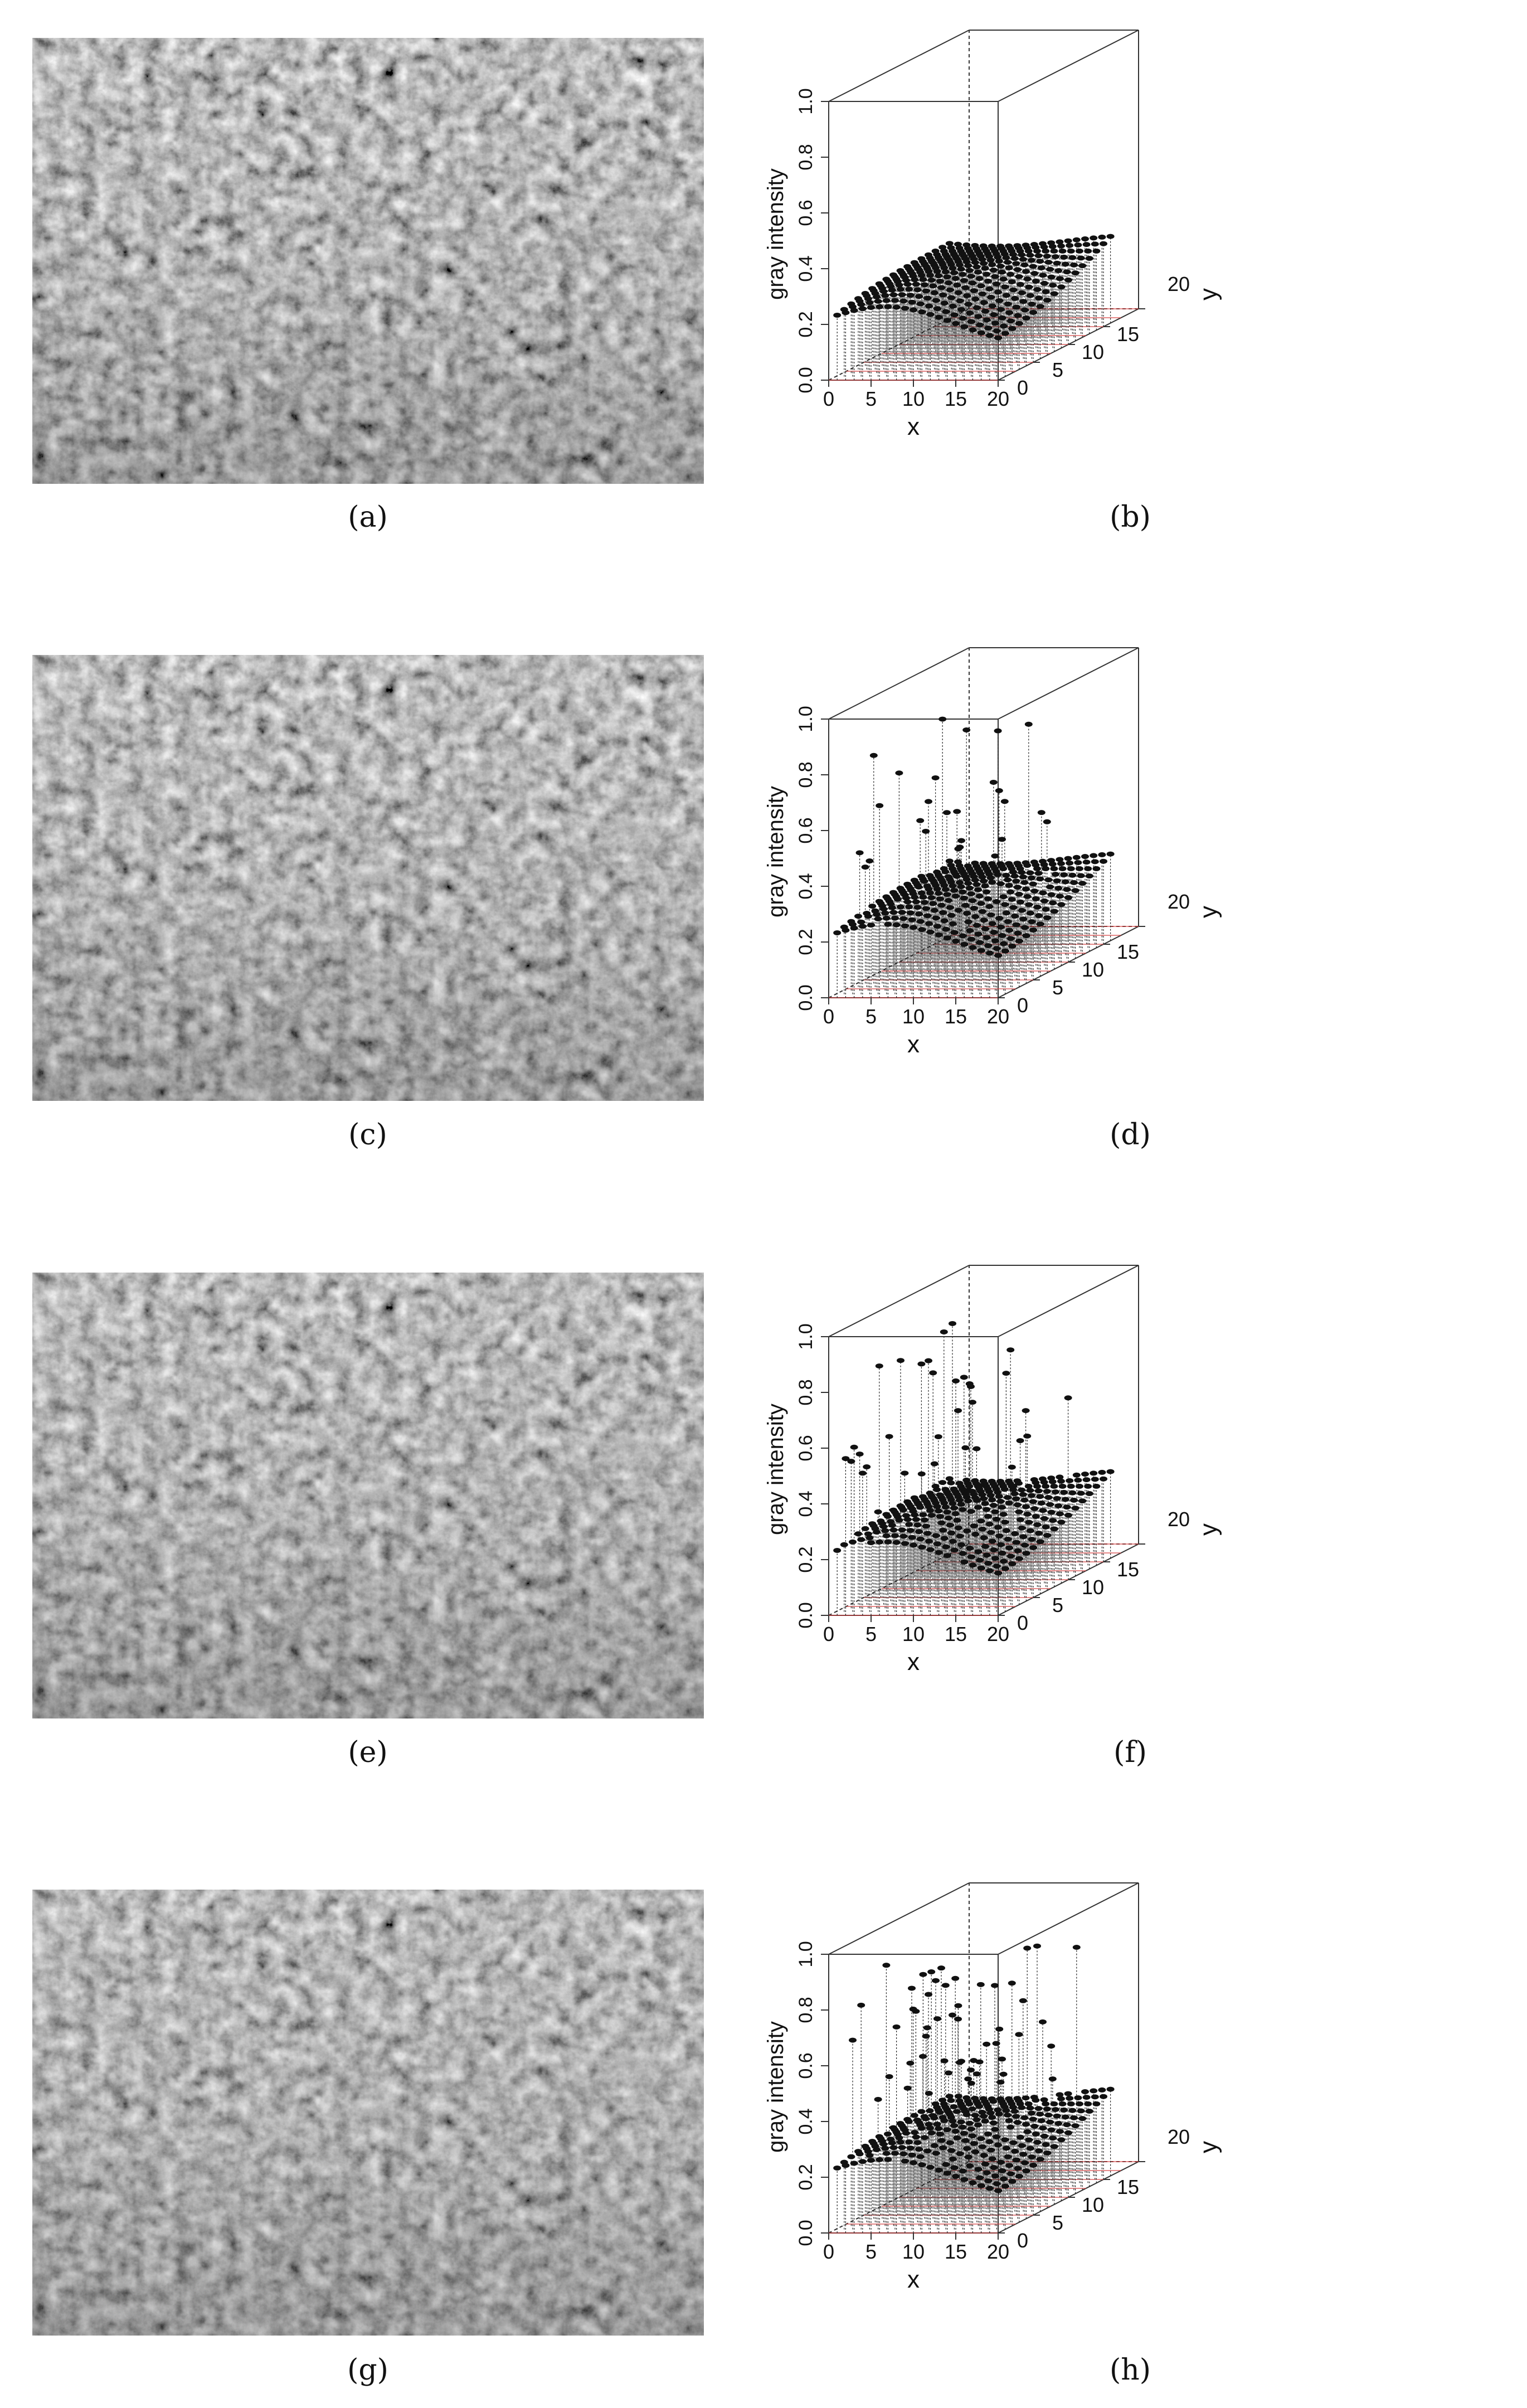 The height and width of the screenshot is (2408, 1527). What do you see at coordinates (805, 830) in the screenshot?
I see `z-tick-label: 0.6` at bounding box center [805, 830].